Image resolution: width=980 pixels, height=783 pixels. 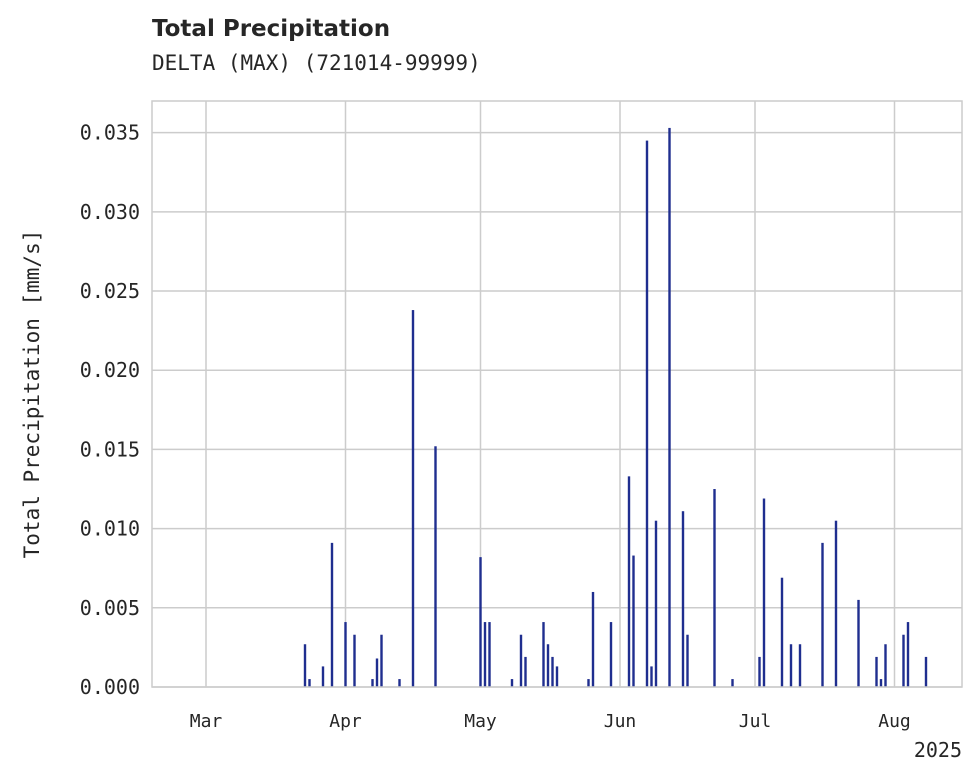 What do you see at coordinates (110, 449) in the screenshot?
I see `y-tick-label: 0.015` at bounding box center [110, 449].